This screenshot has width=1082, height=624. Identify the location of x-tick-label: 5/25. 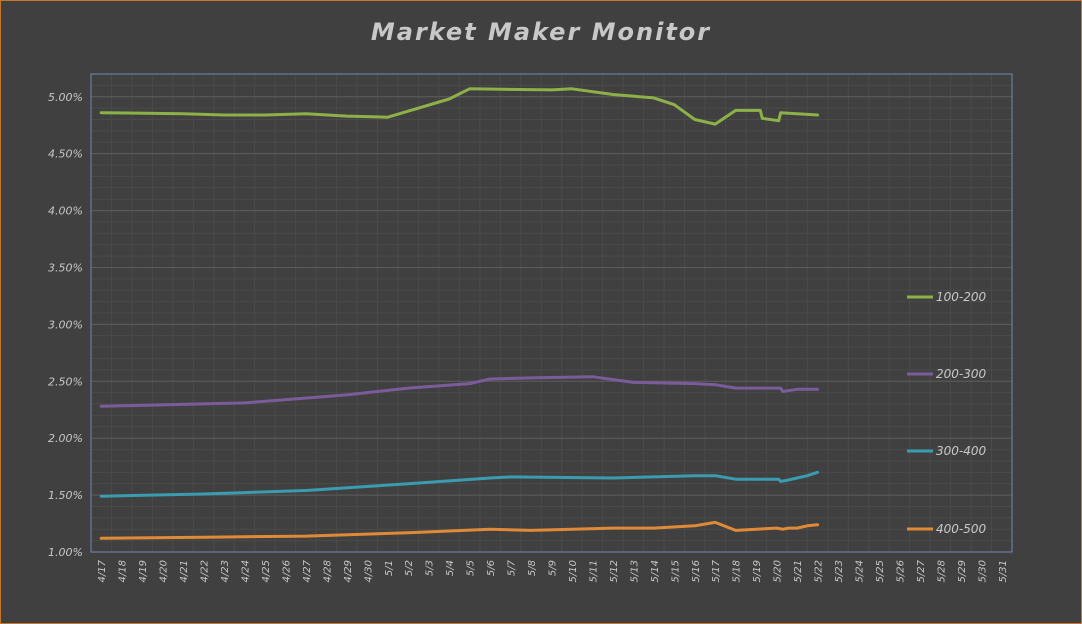
(880, 571).